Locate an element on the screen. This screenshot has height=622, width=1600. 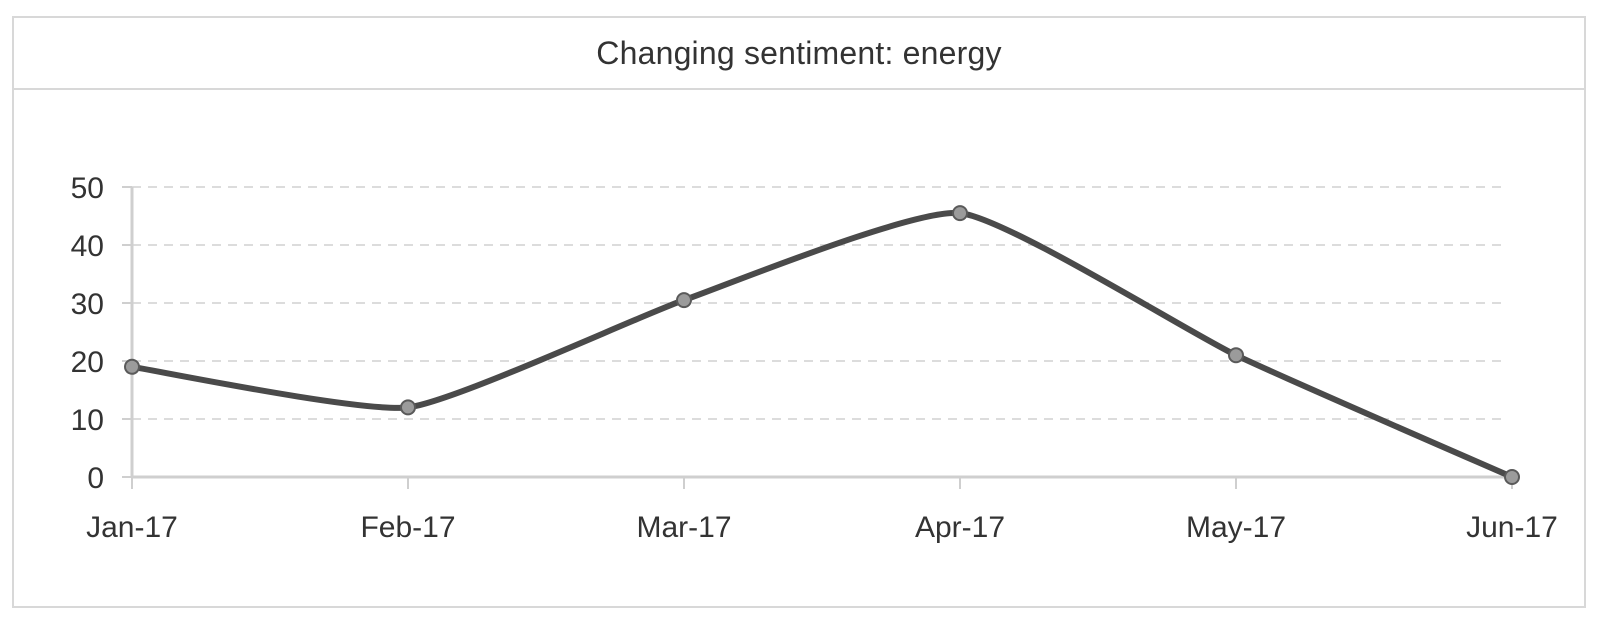
x-axis-tick-labels: Jan-17 Feb-17 Mar-17 Apr-17 May-17 Jun-17 is located at coordinates (822, 527).